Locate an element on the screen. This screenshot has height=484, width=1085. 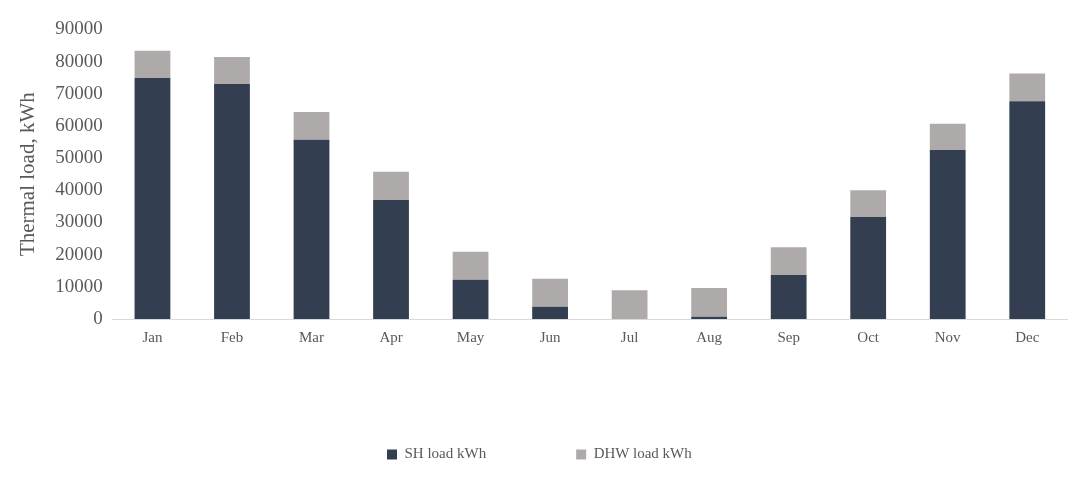
y-tick-label: 50000 is located at coordinates (79, 157).